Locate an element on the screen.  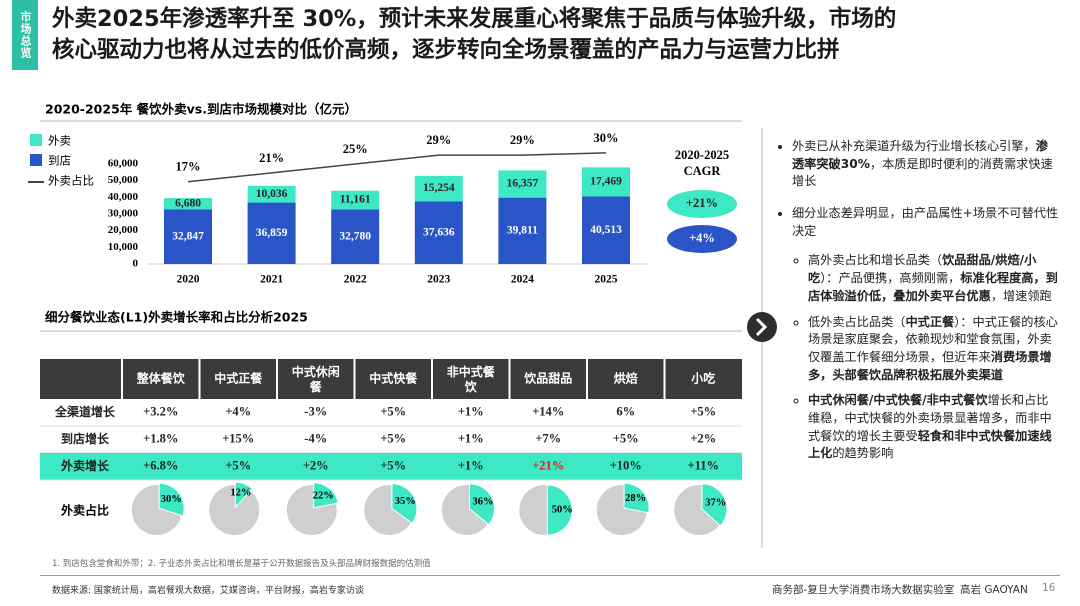
bar-value-label: 32,847 is located at coordinates (188, 236).